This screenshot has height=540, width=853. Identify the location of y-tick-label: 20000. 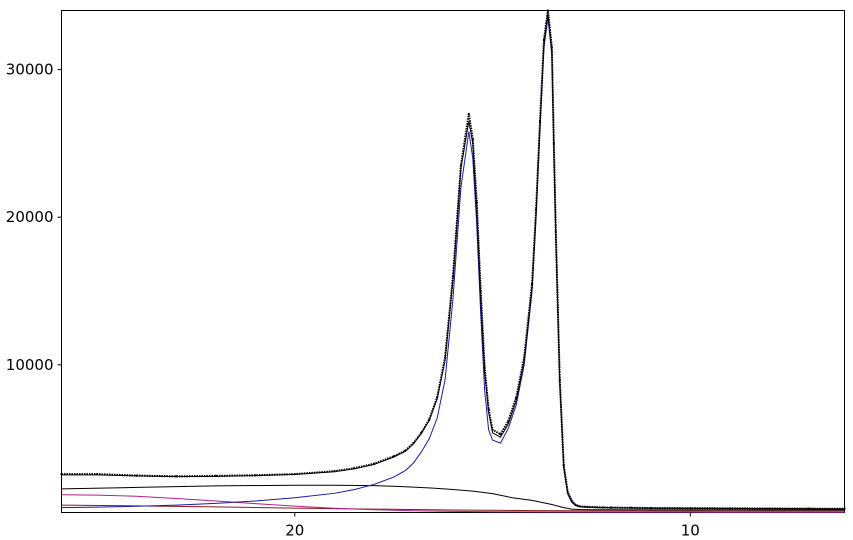
(30, 217).